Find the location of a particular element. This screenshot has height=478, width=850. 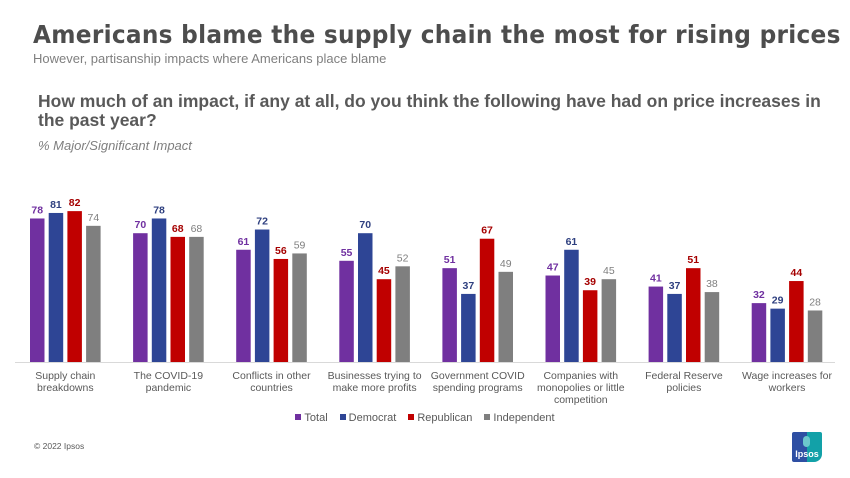

category-label-4: Businesses trying to make more profits is located at coordinates (375, 382).